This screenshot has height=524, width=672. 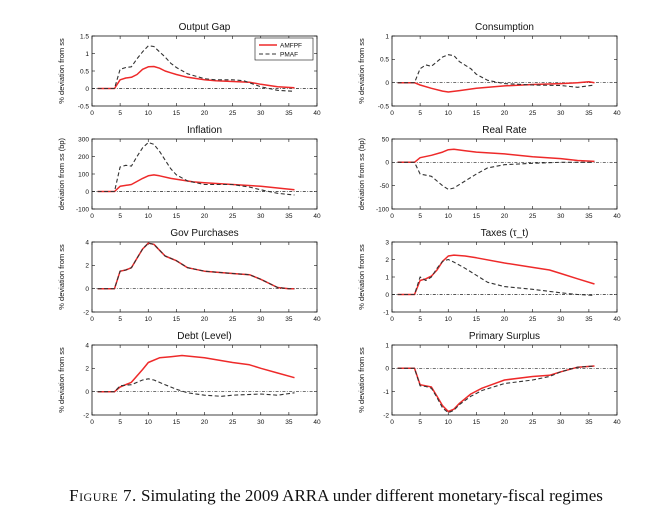 I want to click on y-tick-label: 4, so click(x=87, y=345).